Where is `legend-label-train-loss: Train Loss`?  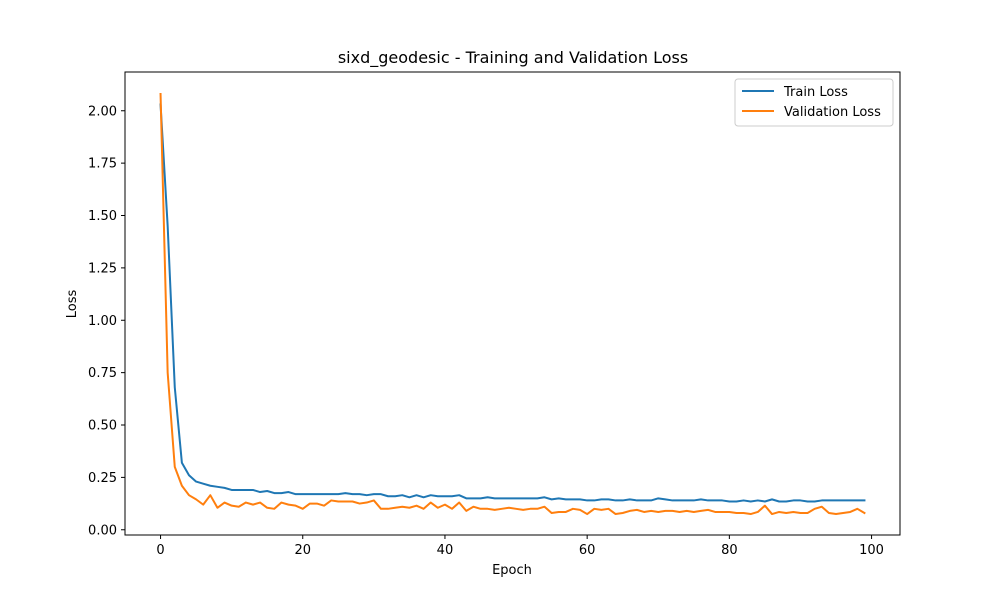
legend-label-train-loss: Train Loss is located at coordinates (815, 92).